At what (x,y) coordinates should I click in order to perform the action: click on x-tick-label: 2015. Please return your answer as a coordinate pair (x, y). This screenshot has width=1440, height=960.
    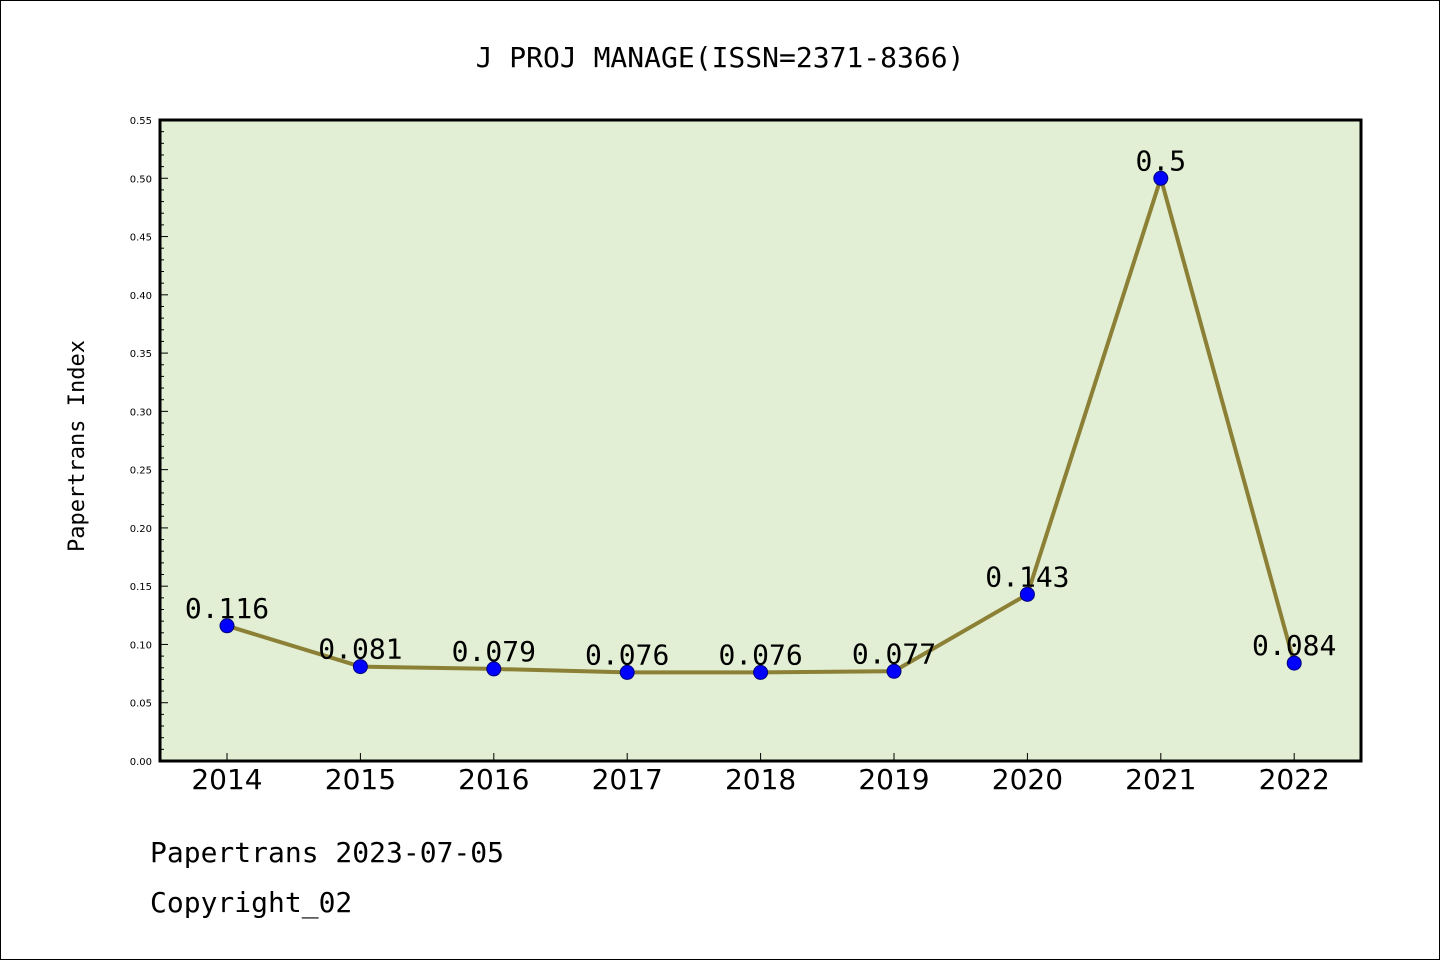
    Looking at the image, I should click on (360, 779).